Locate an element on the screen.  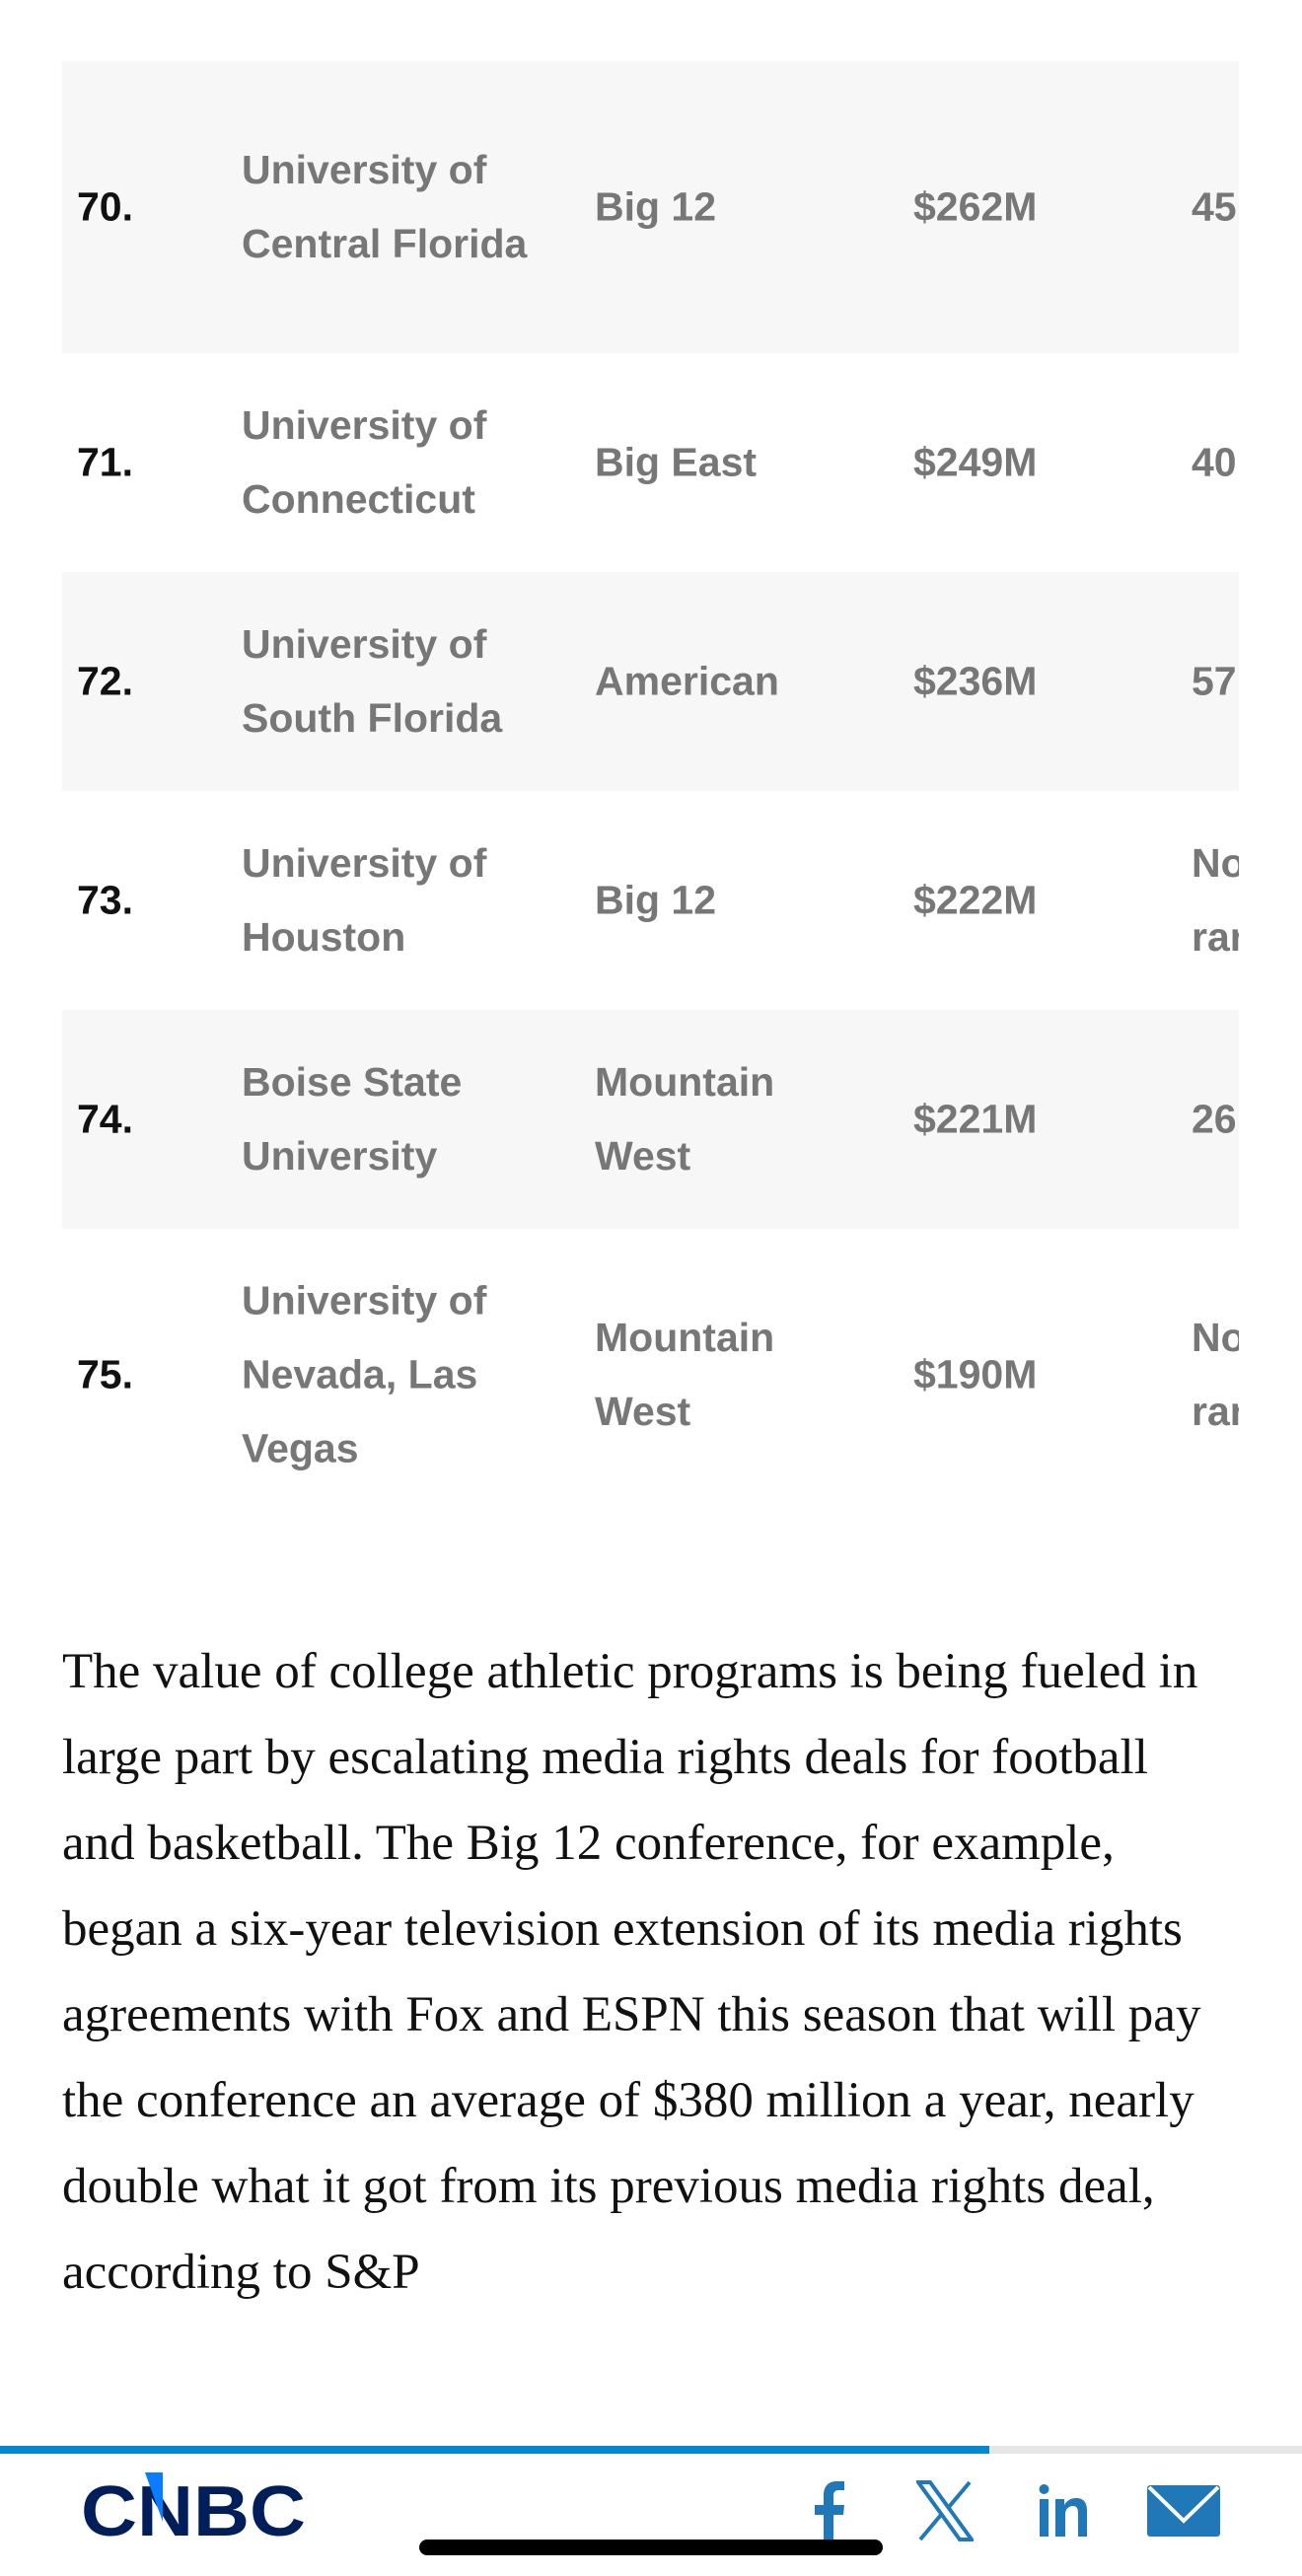
footer-bar: CNBC is located at coordinates (651, 2498).